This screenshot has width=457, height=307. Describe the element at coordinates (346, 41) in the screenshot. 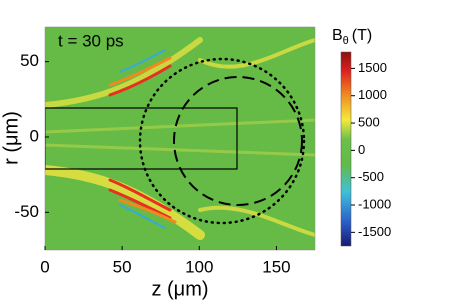

I see `colorbar-subscript: θ` at that location.